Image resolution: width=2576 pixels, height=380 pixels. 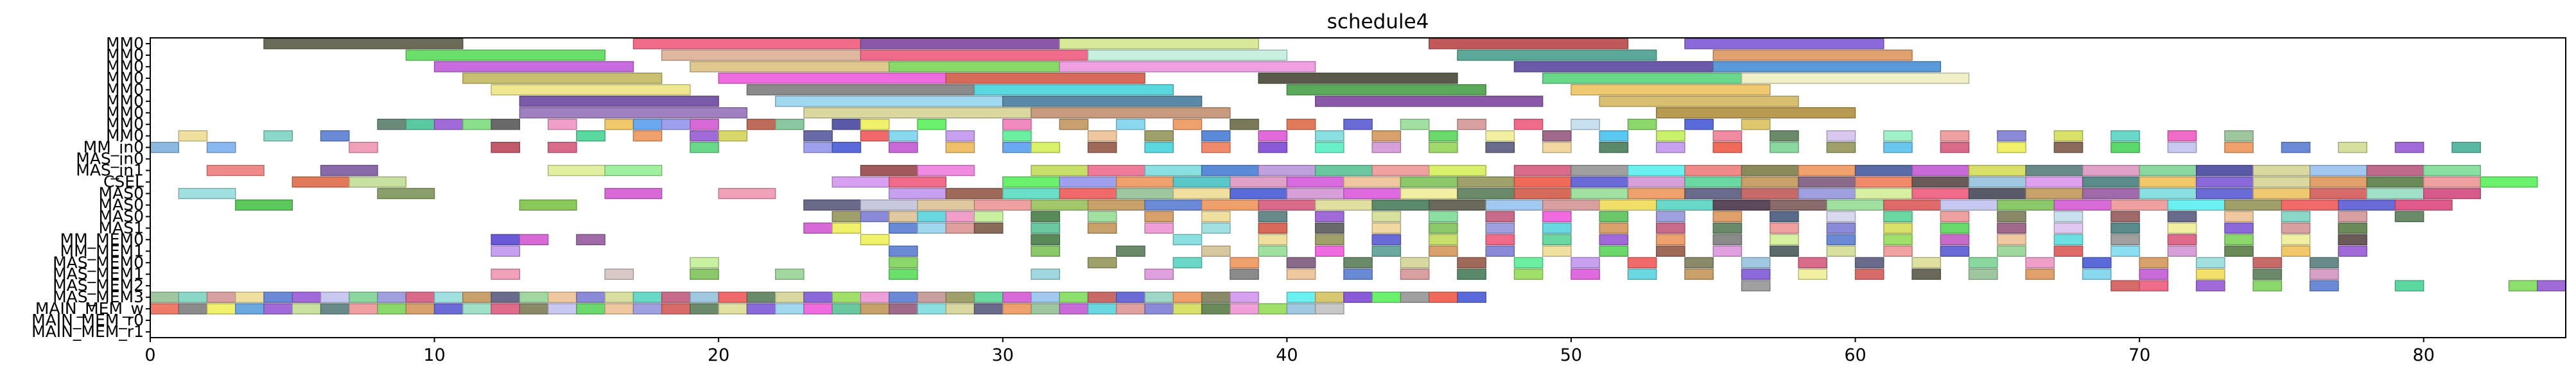 I want to click on y-tick-label: MM_in0, so click(x=113, y=147).